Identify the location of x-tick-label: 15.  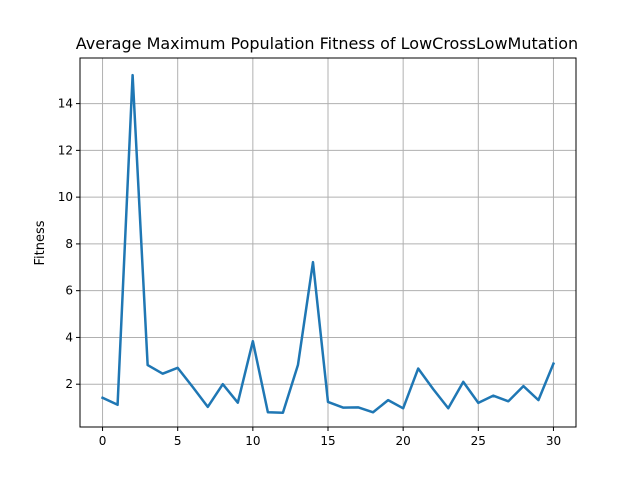
(327, 441).